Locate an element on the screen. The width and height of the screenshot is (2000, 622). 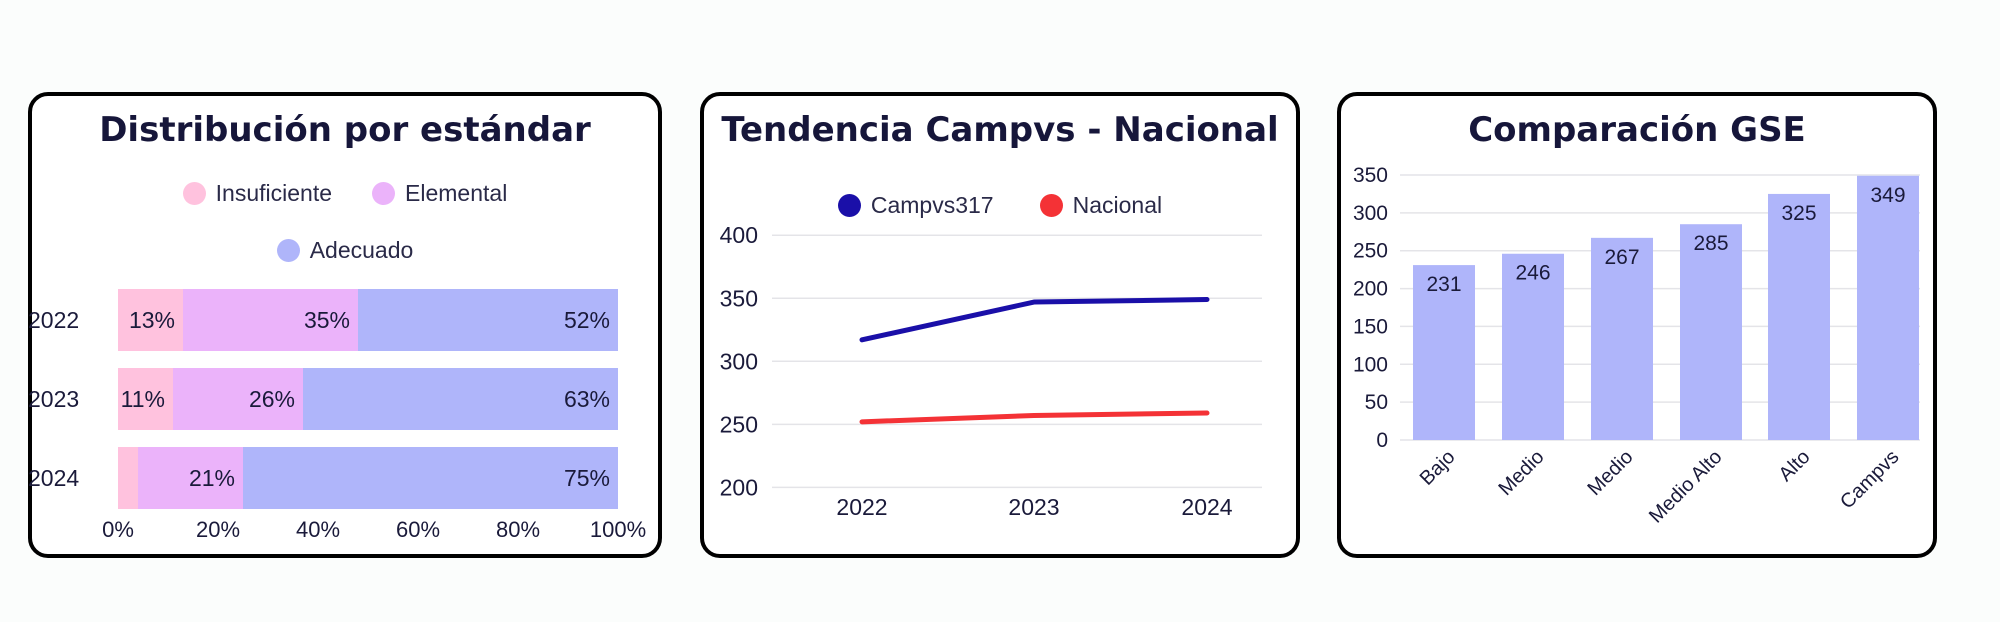
distribution-title: Distribución por estándar is located at coordinates (345, 130).